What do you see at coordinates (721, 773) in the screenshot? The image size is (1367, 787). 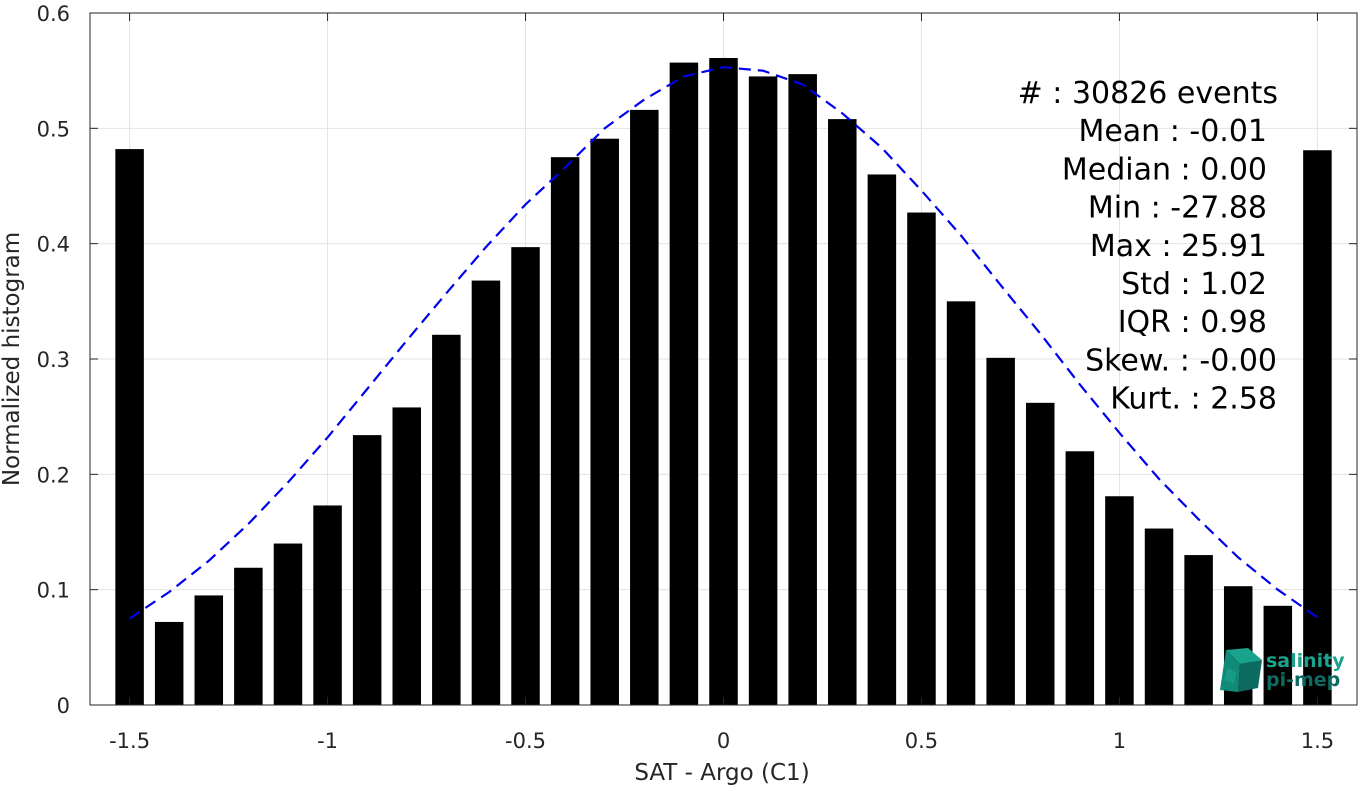 I see `x-axis-label: SAT - Argo (C1)` at bounding box center [721, 773].